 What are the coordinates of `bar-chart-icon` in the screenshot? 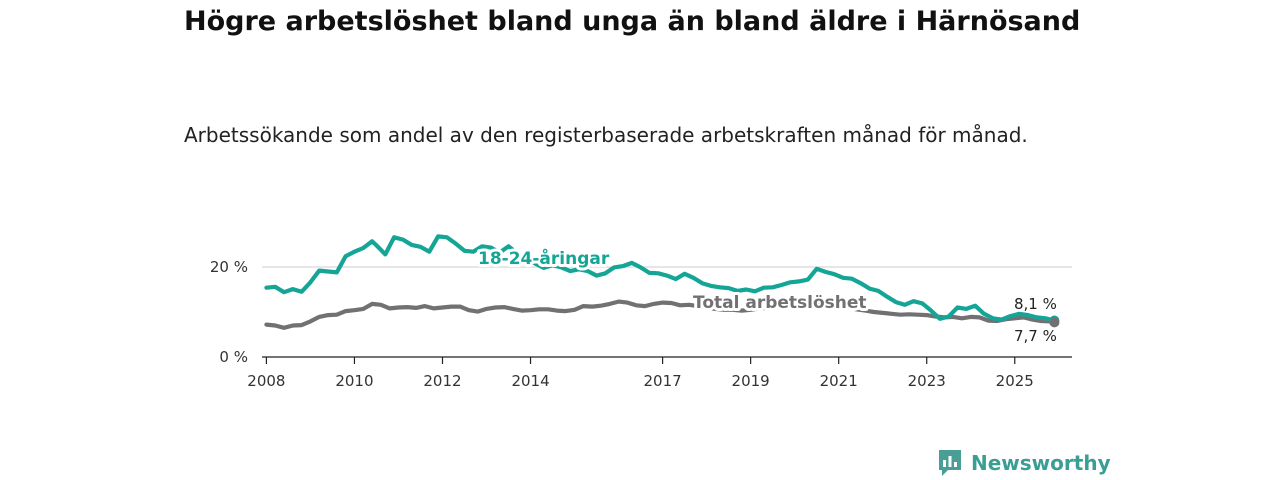 It's located at (950, 463).